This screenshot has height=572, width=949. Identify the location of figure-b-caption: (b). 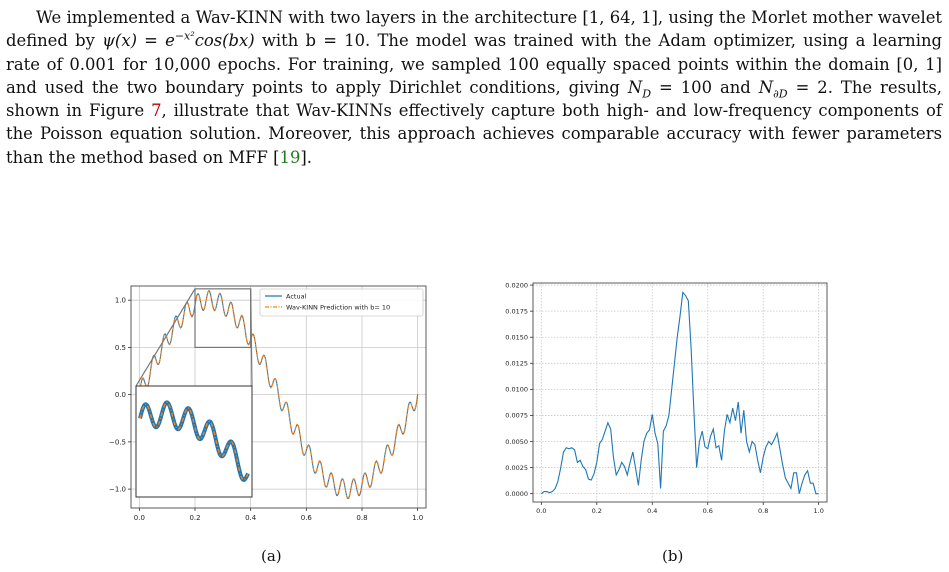
(673, 556).